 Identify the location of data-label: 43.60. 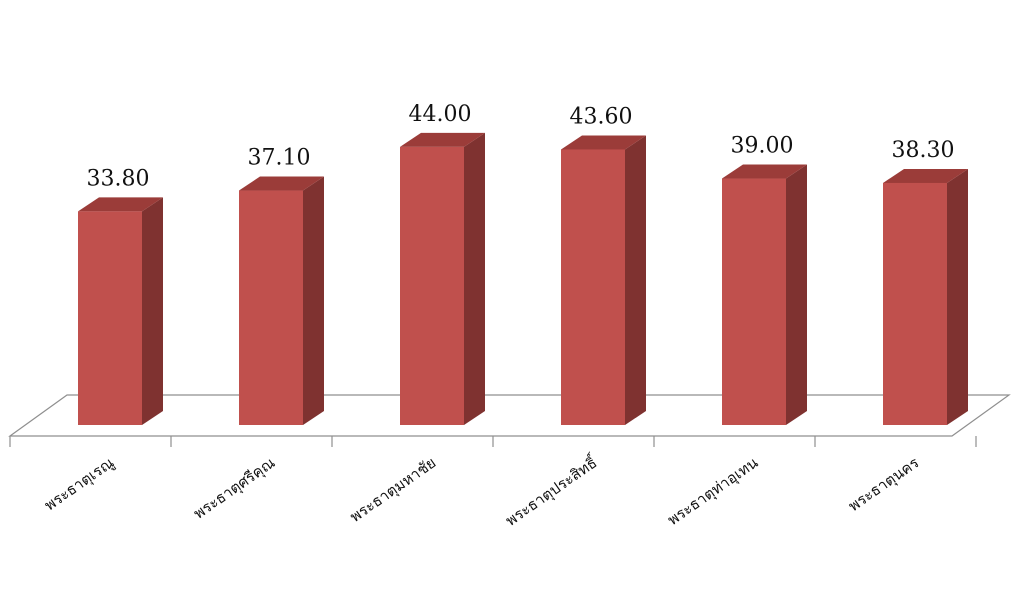
(601, 116).